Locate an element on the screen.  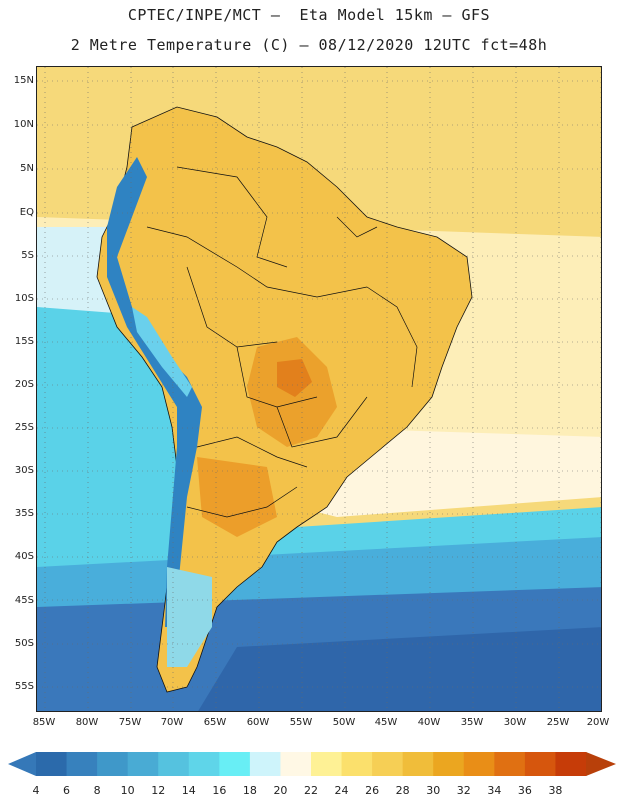
lon-label: 80W is located at coordinates (87, 722).